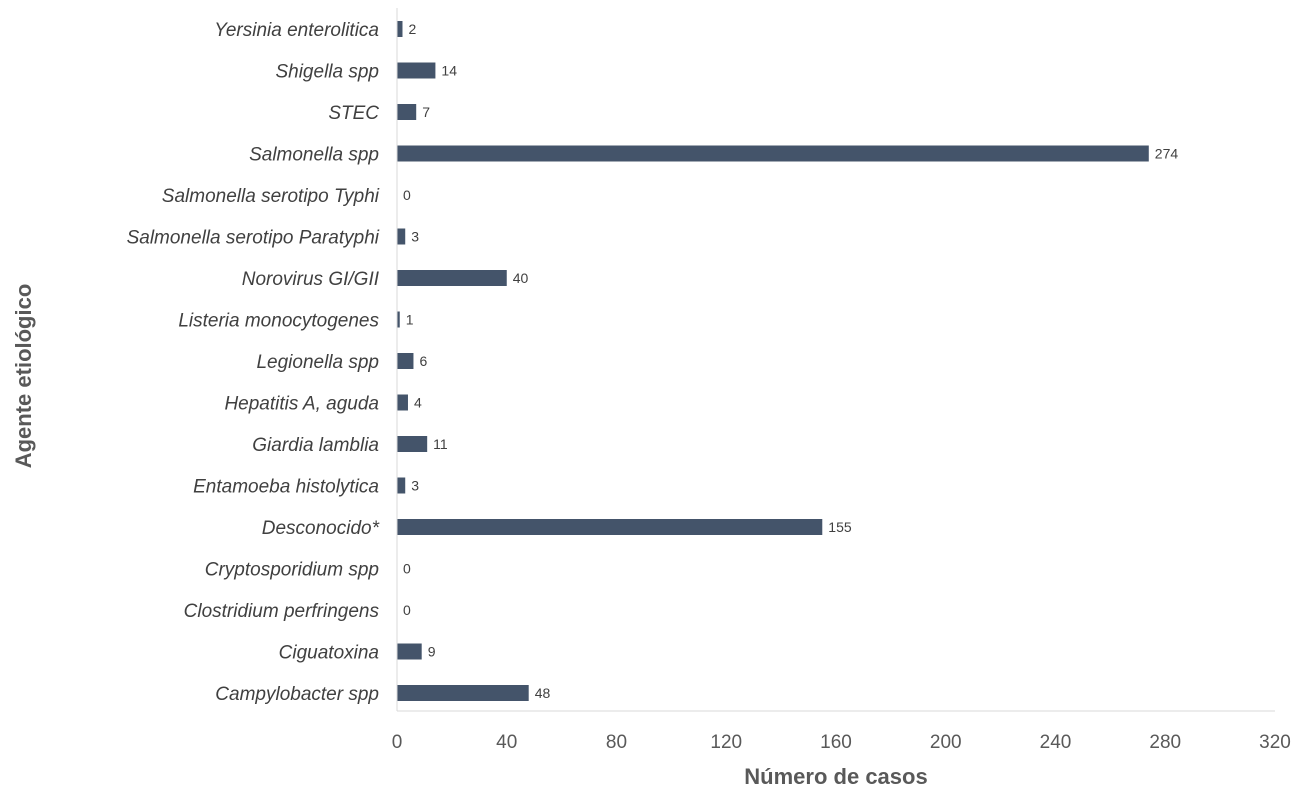 This screenshot has width=1305, height=791. Describe the element at coordinates (432, 652) in the screenshot. I see `value-label: 9` at that location.